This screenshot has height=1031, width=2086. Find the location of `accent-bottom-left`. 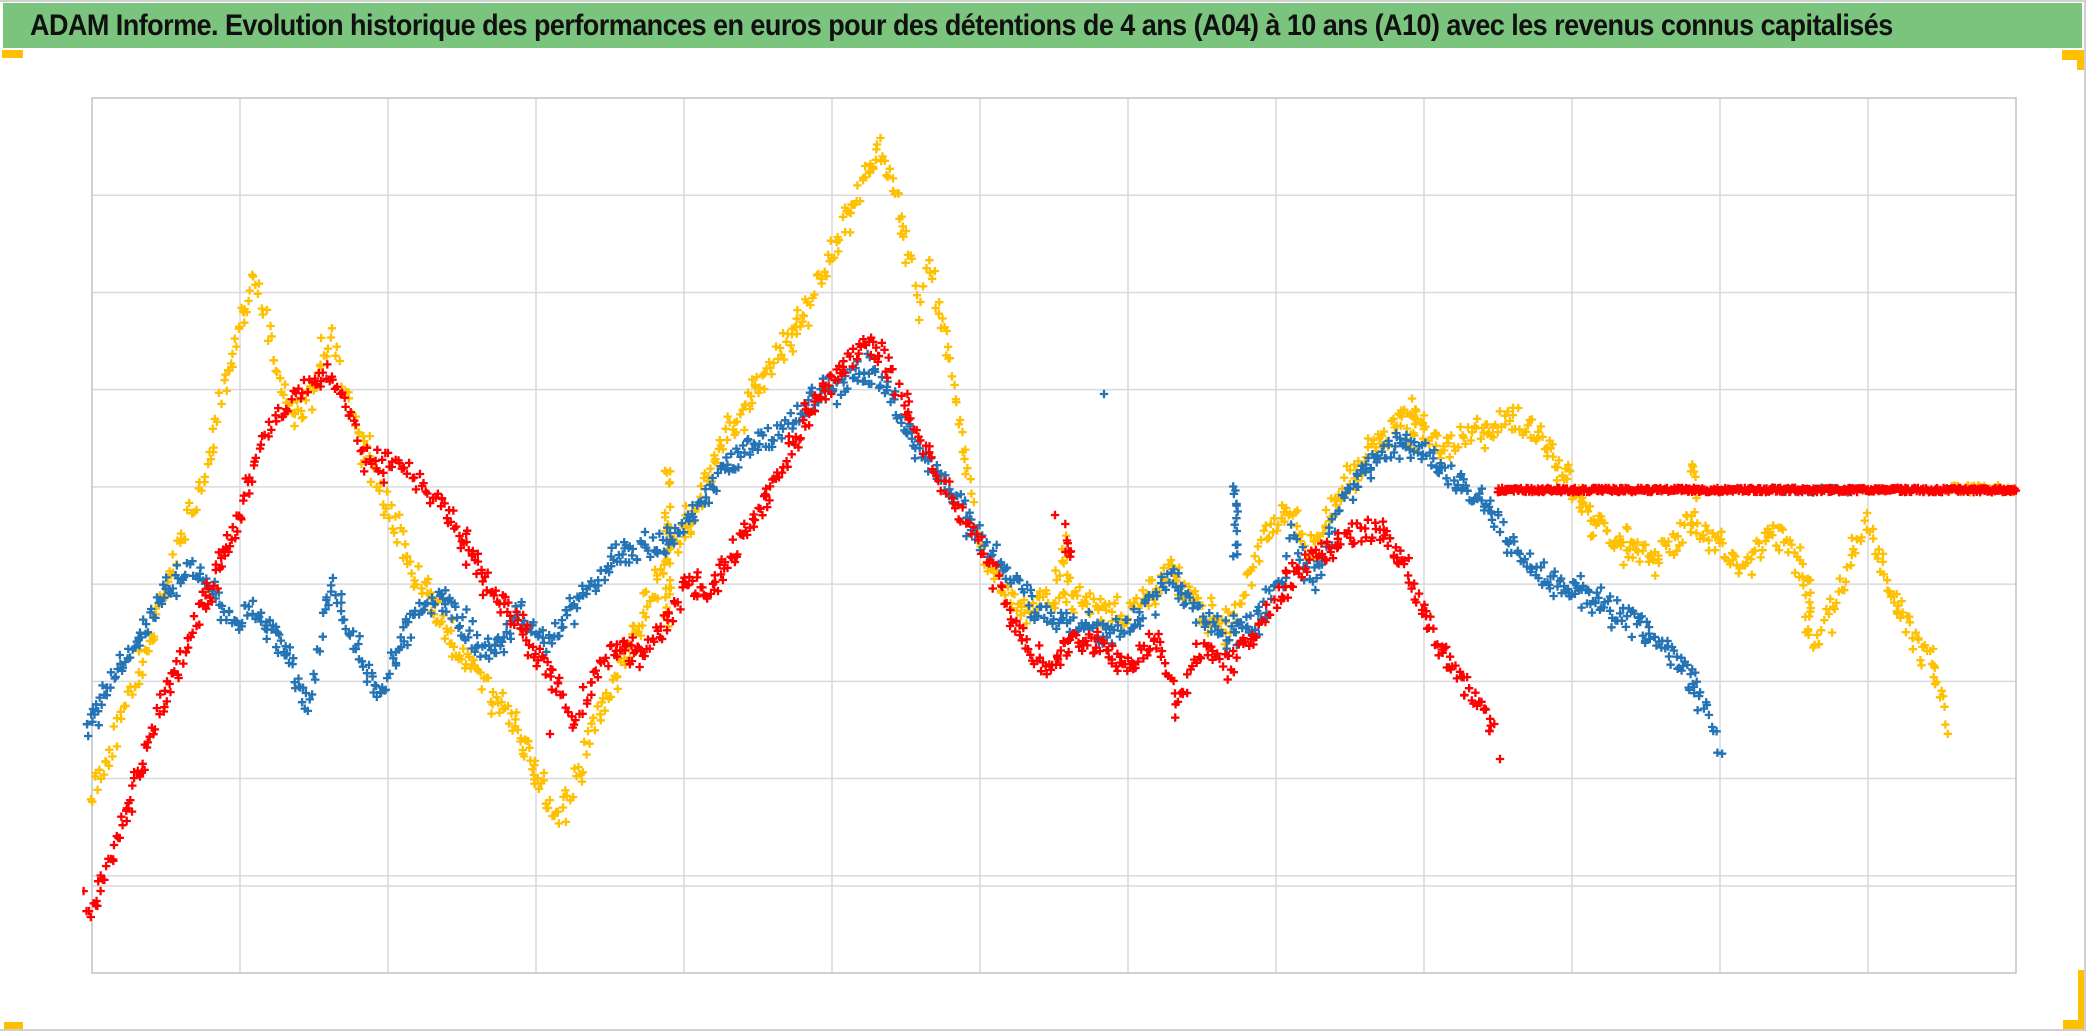

accent-bottom-left is located at coordinates (13, 1025).